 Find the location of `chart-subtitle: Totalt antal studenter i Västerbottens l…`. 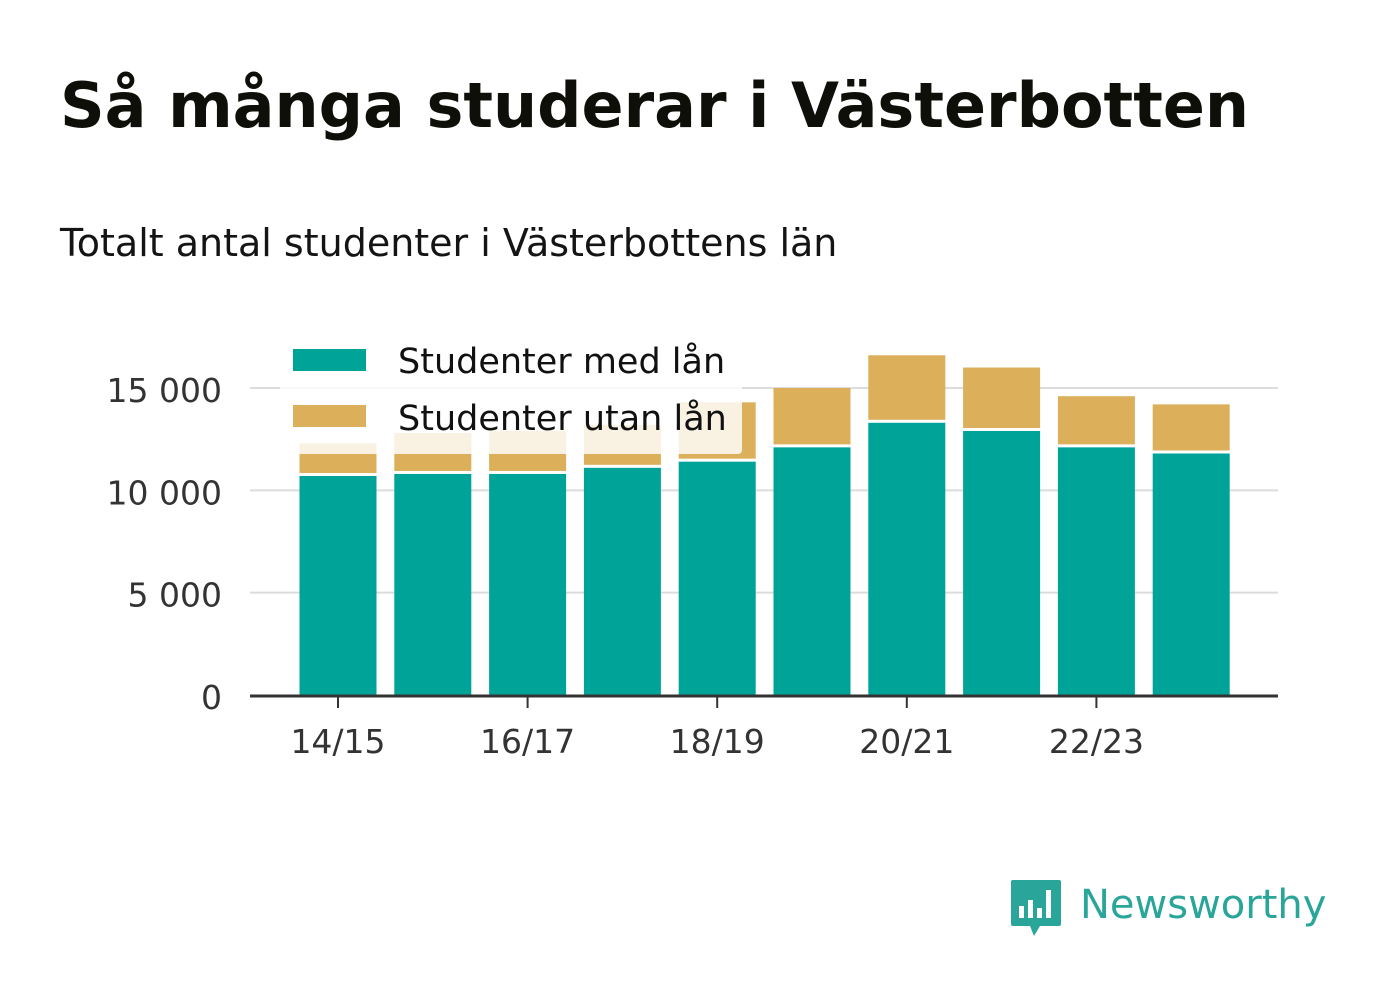

chart-subtitle: Totalt antal studenter i Västerbottens l… is located at coordinates (449, 243).